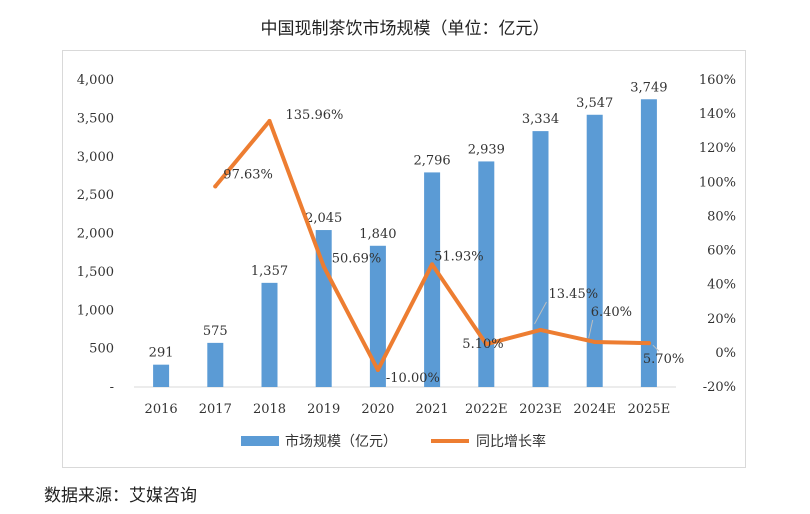 The width and height of the screenshot is (810, 514). Describe the element at coordinates (486, 274) in the screenshot. I see `bar-2022E` at that location.